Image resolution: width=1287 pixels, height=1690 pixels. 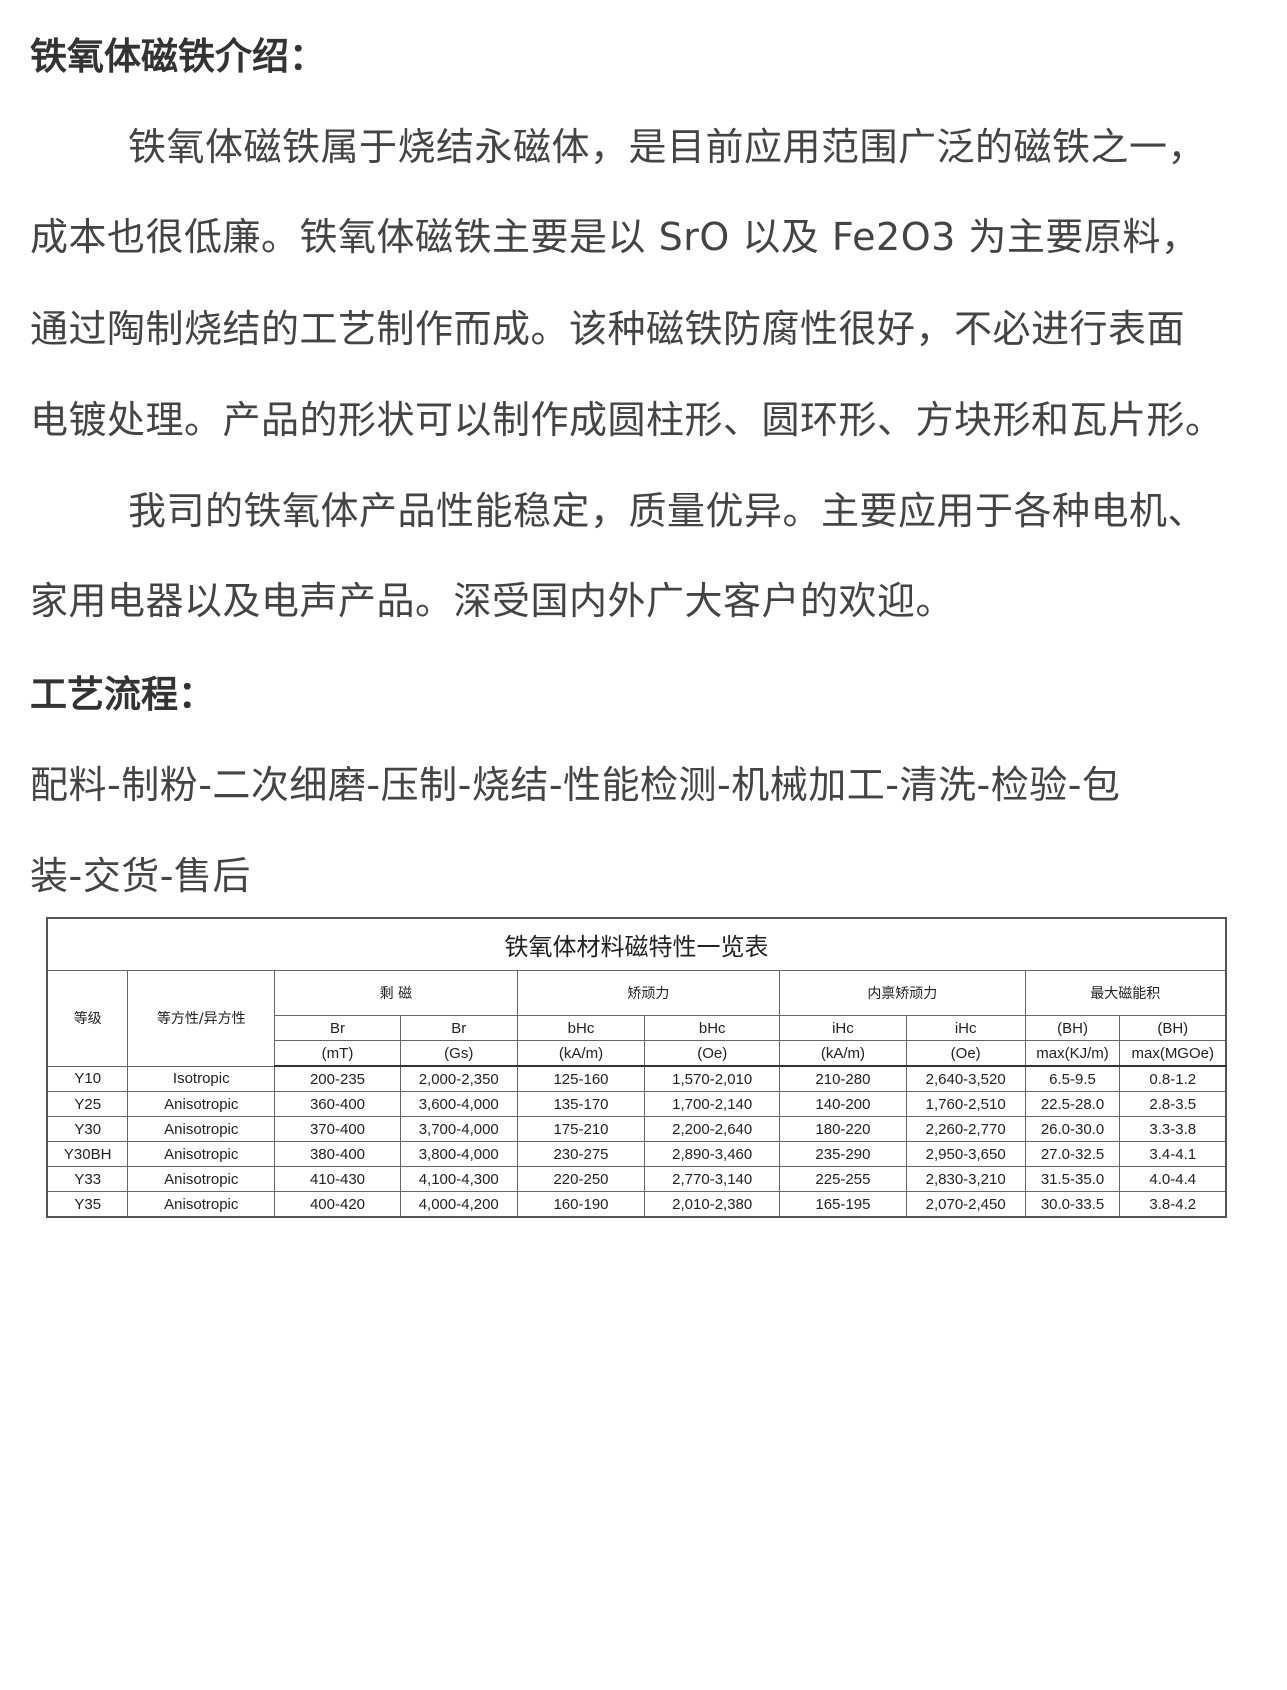 I want to click on table-cell: 140-200, so click(x=843, y=1104).